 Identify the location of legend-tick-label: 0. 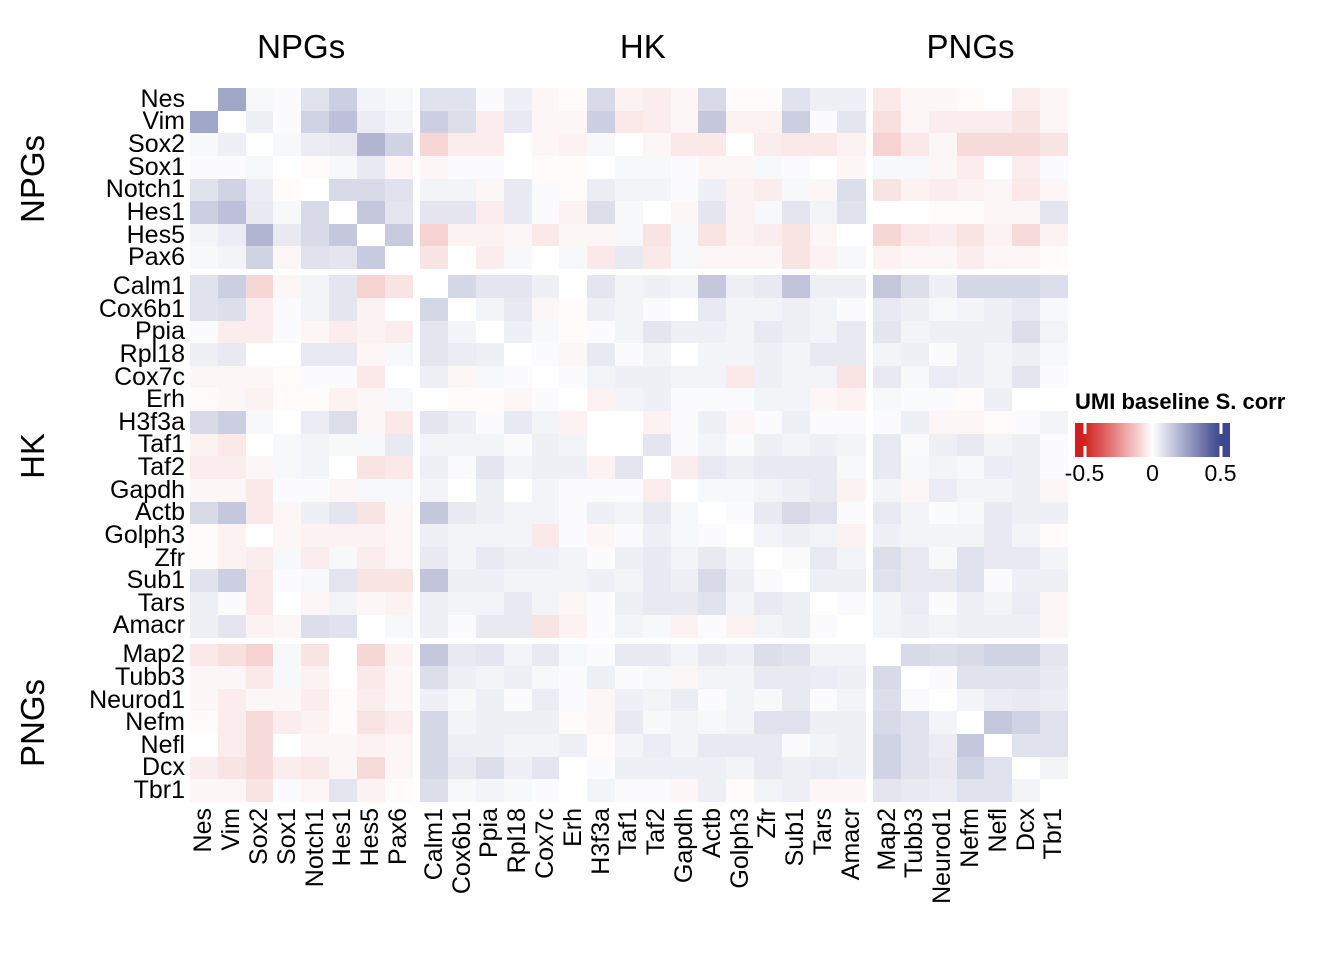
(1152, 473).